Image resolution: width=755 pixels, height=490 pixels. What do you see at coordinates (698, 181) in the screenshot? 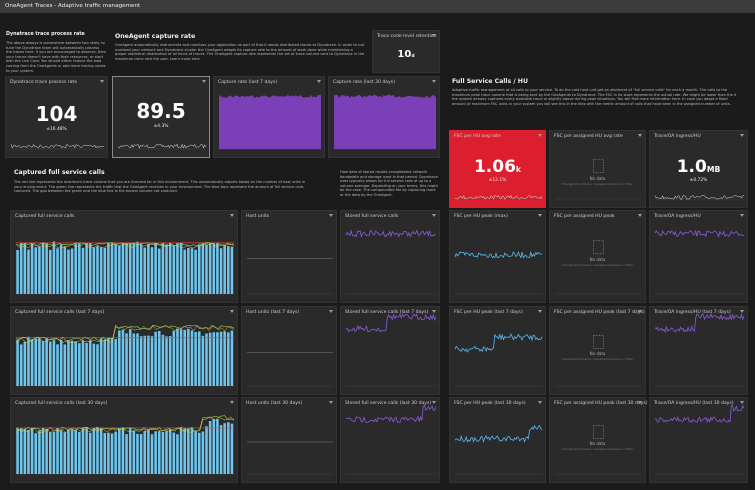
I see `tile-change: ±0.72%` at bounding box center [698, 181].